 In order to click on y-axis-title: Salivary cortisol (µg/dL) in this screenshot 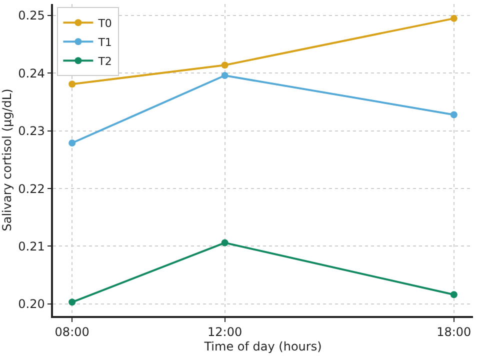, I will do `click(7, 160)`.